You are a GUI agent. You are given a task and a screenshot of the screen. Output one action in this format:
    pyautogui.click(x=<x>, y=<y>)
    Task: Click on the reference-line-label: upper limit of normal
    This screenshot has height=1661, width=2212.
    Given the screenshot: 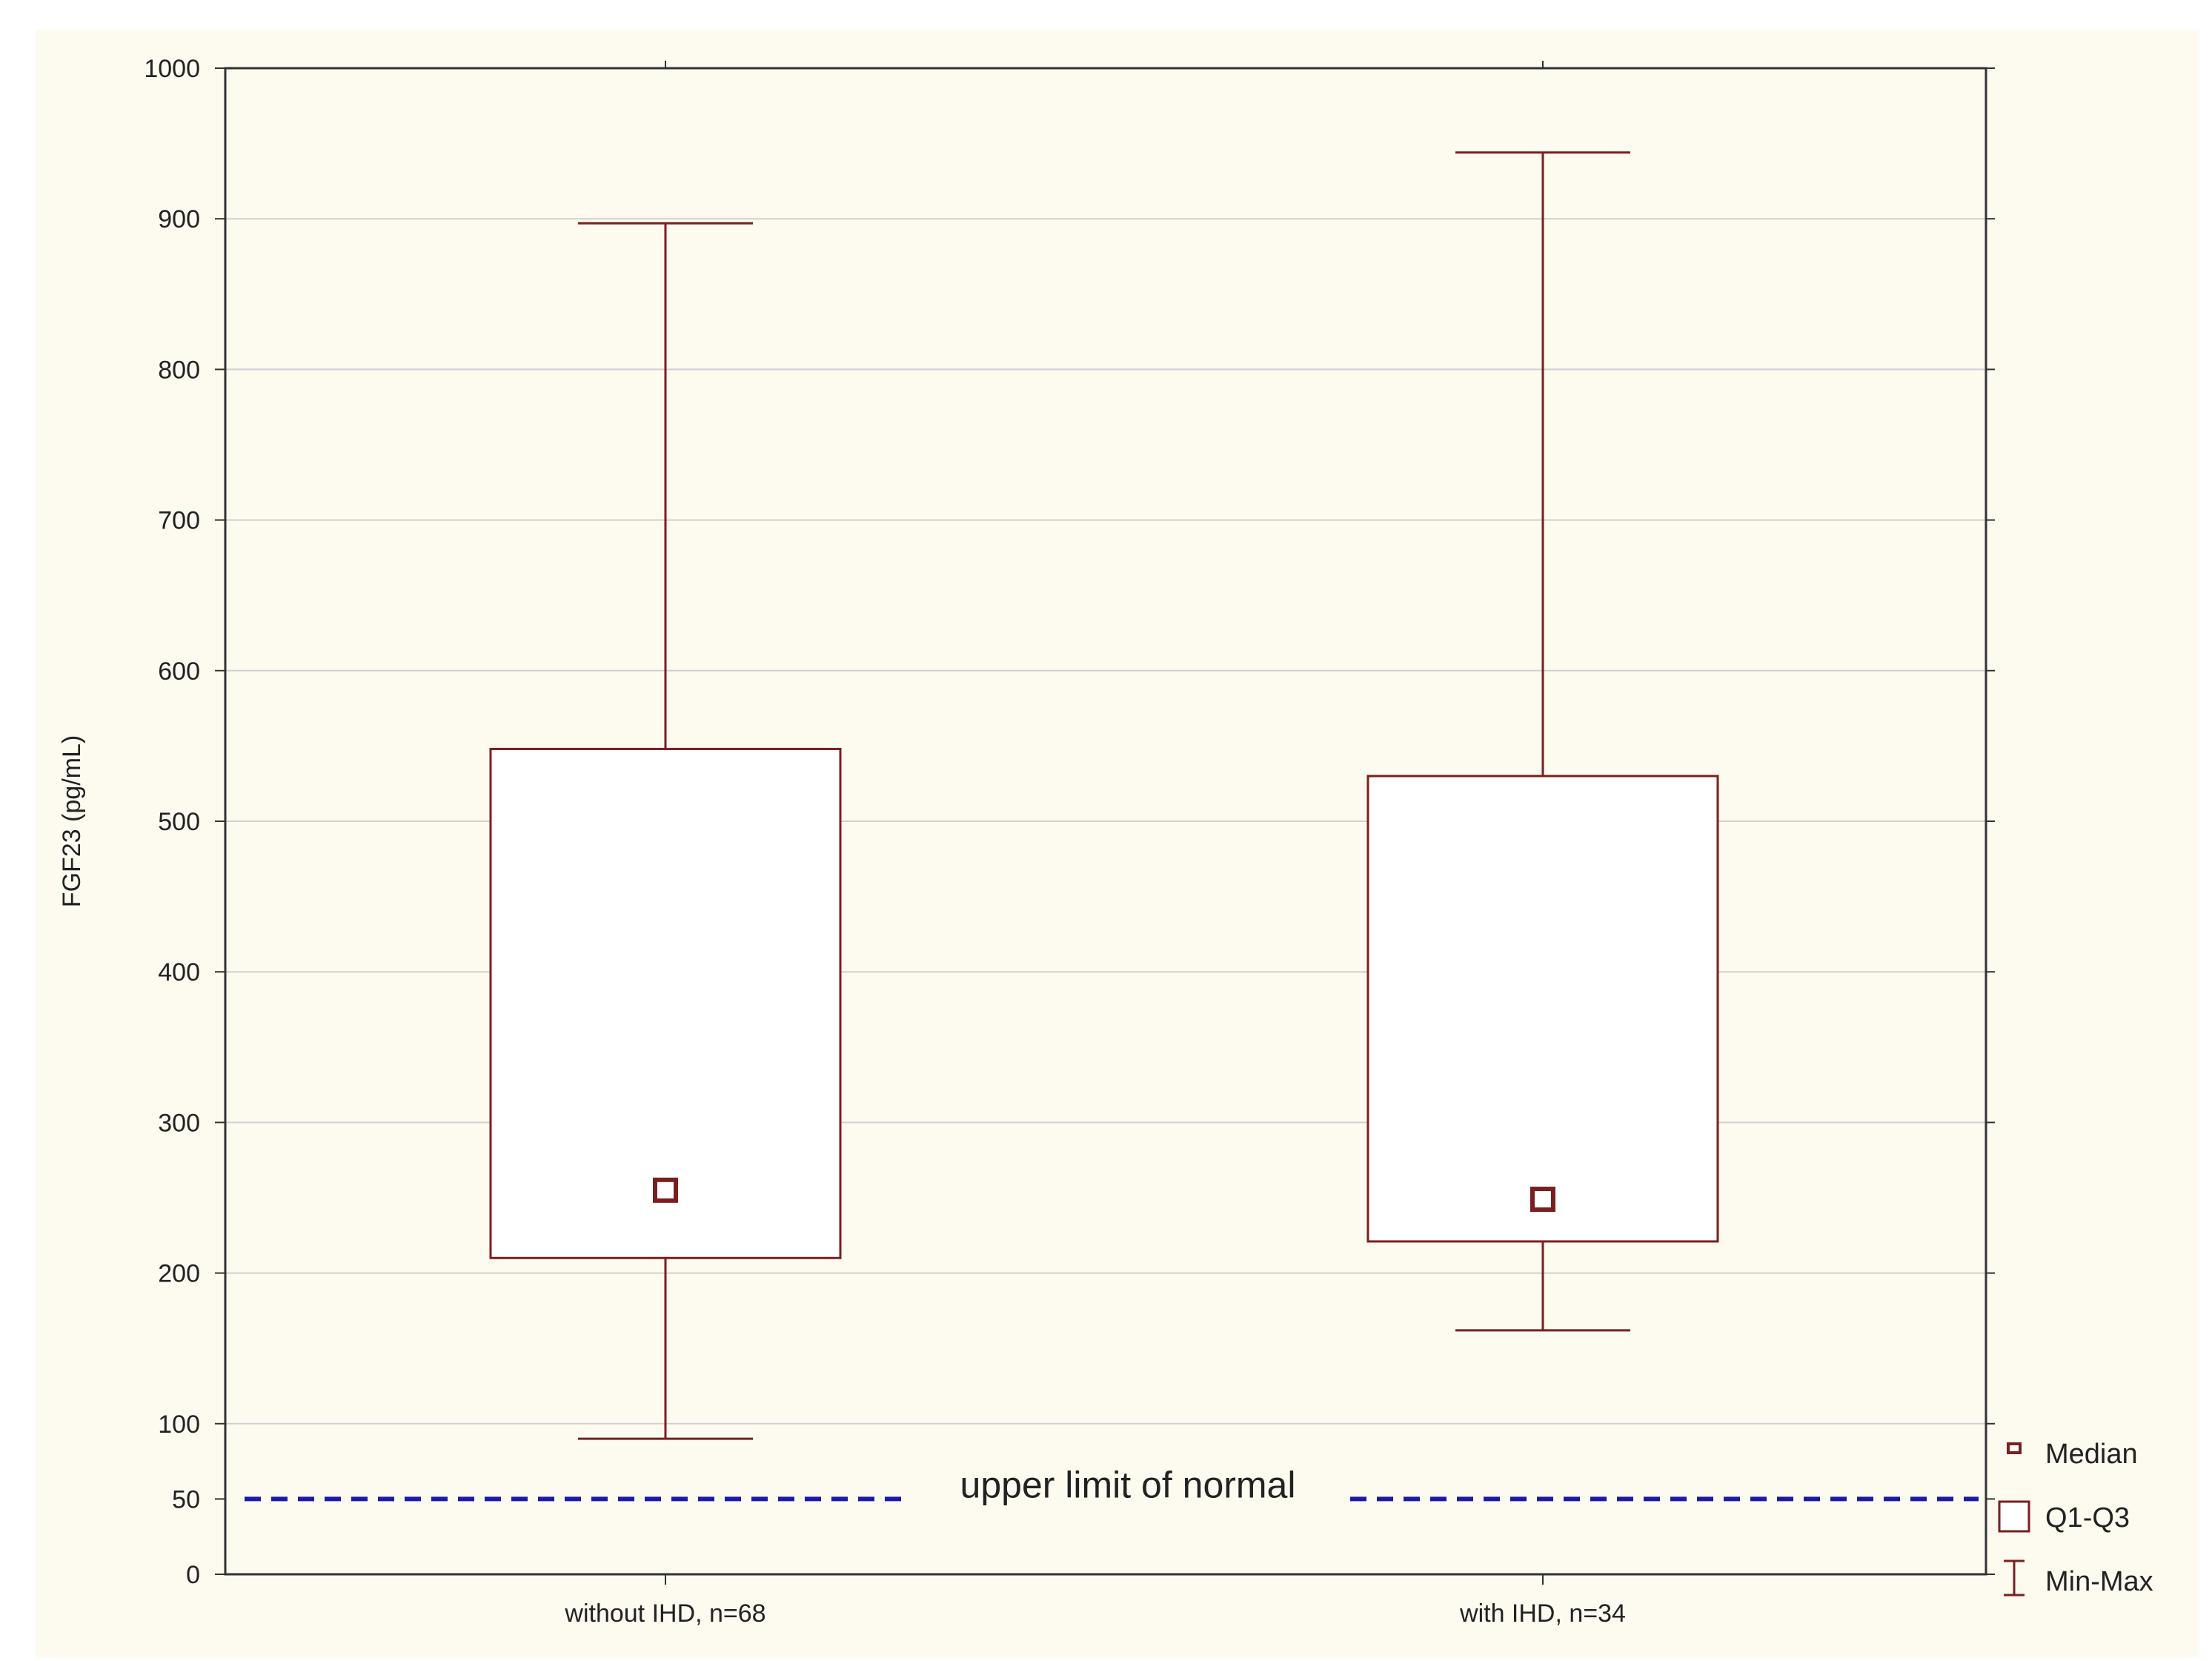 What is the action you would take?
    pyautogui.click(x=1128, y=1484)
    